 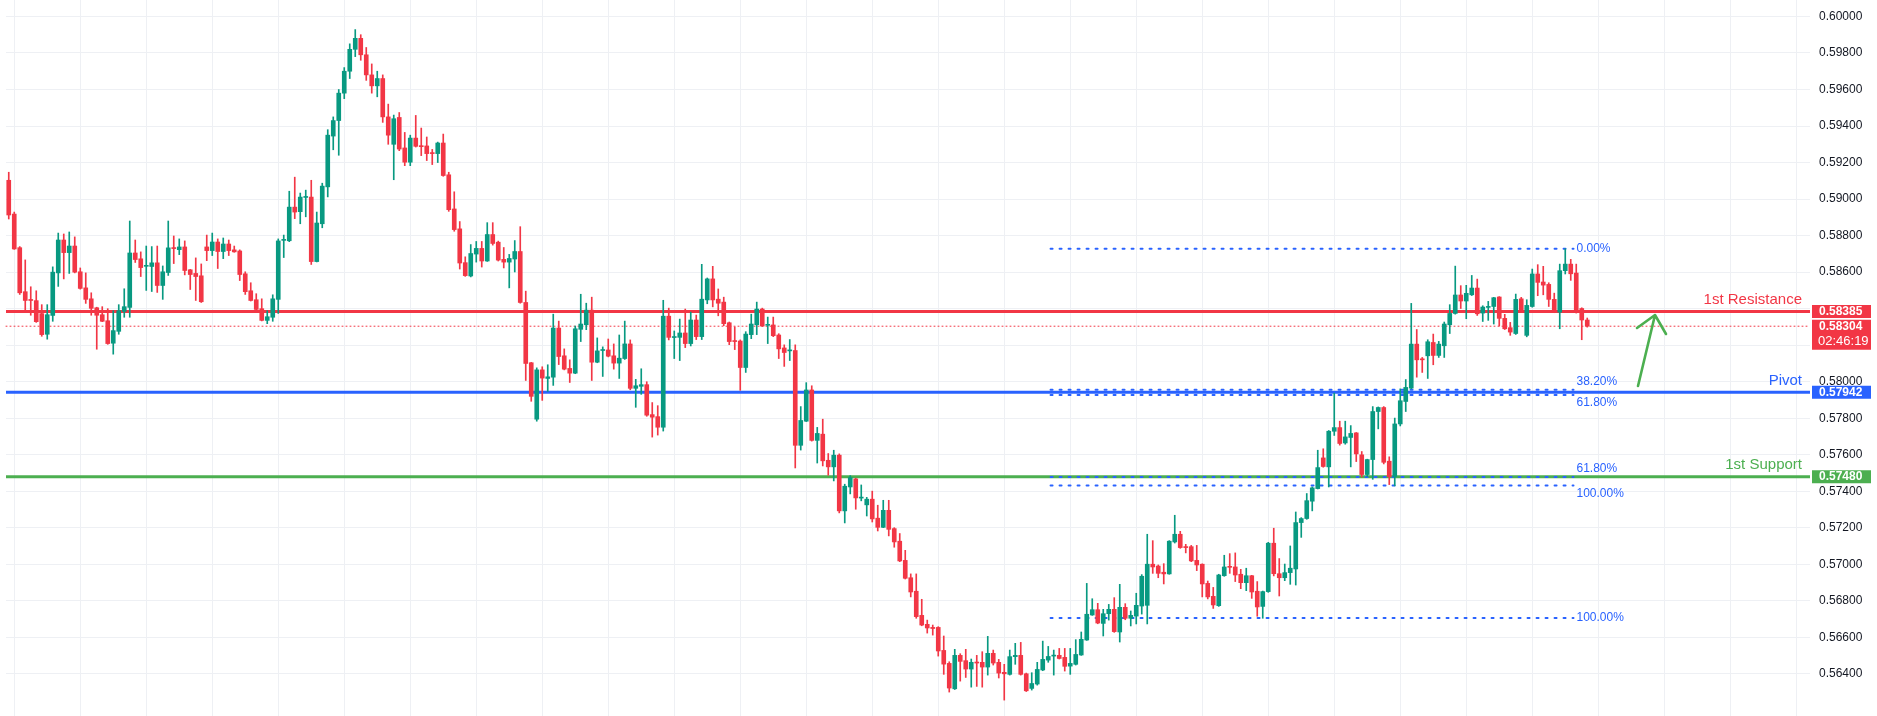 I want to click on y-tick-label: 0.58304, so click(x=1841, y=325).